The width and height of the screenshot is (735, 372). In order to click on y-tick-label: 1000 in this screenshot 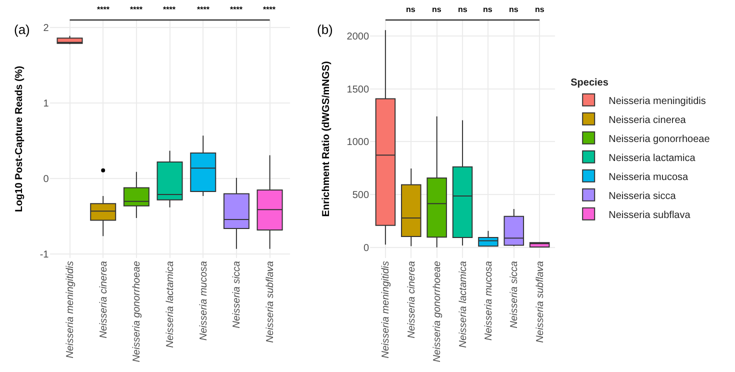, I will do `click(358, 142)`.